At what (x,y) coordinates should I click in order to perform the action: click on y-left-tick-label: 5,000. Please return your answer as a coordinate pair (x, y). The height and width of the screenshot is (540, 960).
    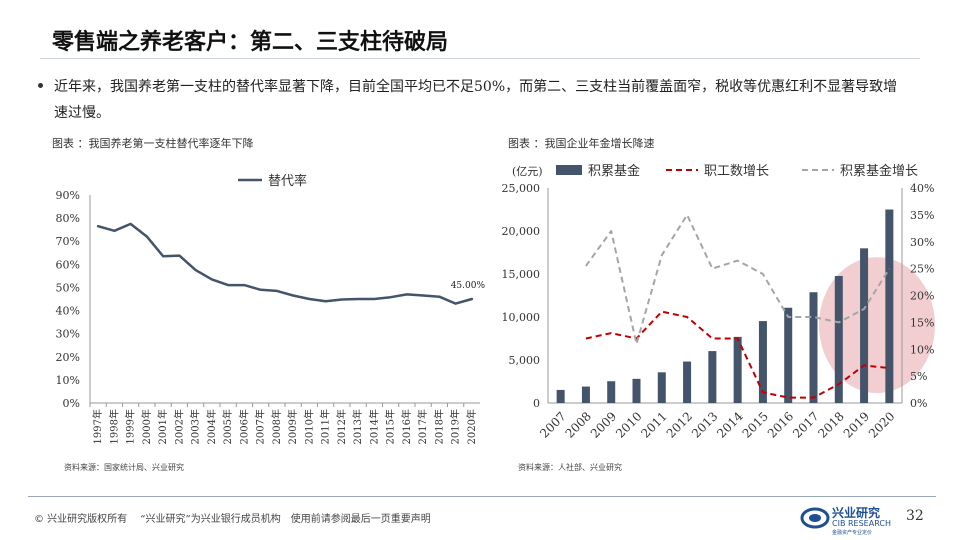
    Looking at the image, I should click on (525, 360).